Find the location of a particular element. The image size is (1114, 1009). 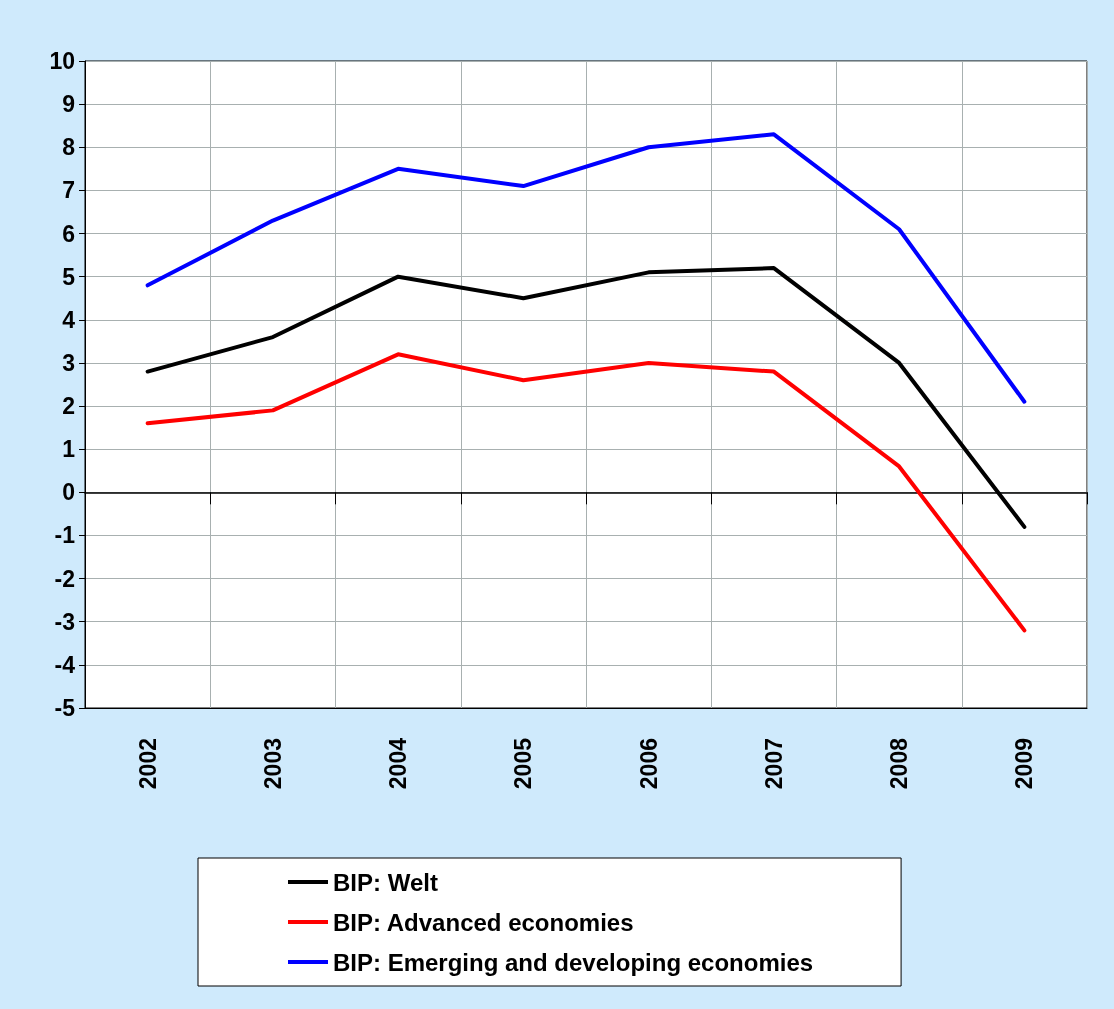

legend-label: BIP: Emerging and developing economies is located at coordinates (573, 962).